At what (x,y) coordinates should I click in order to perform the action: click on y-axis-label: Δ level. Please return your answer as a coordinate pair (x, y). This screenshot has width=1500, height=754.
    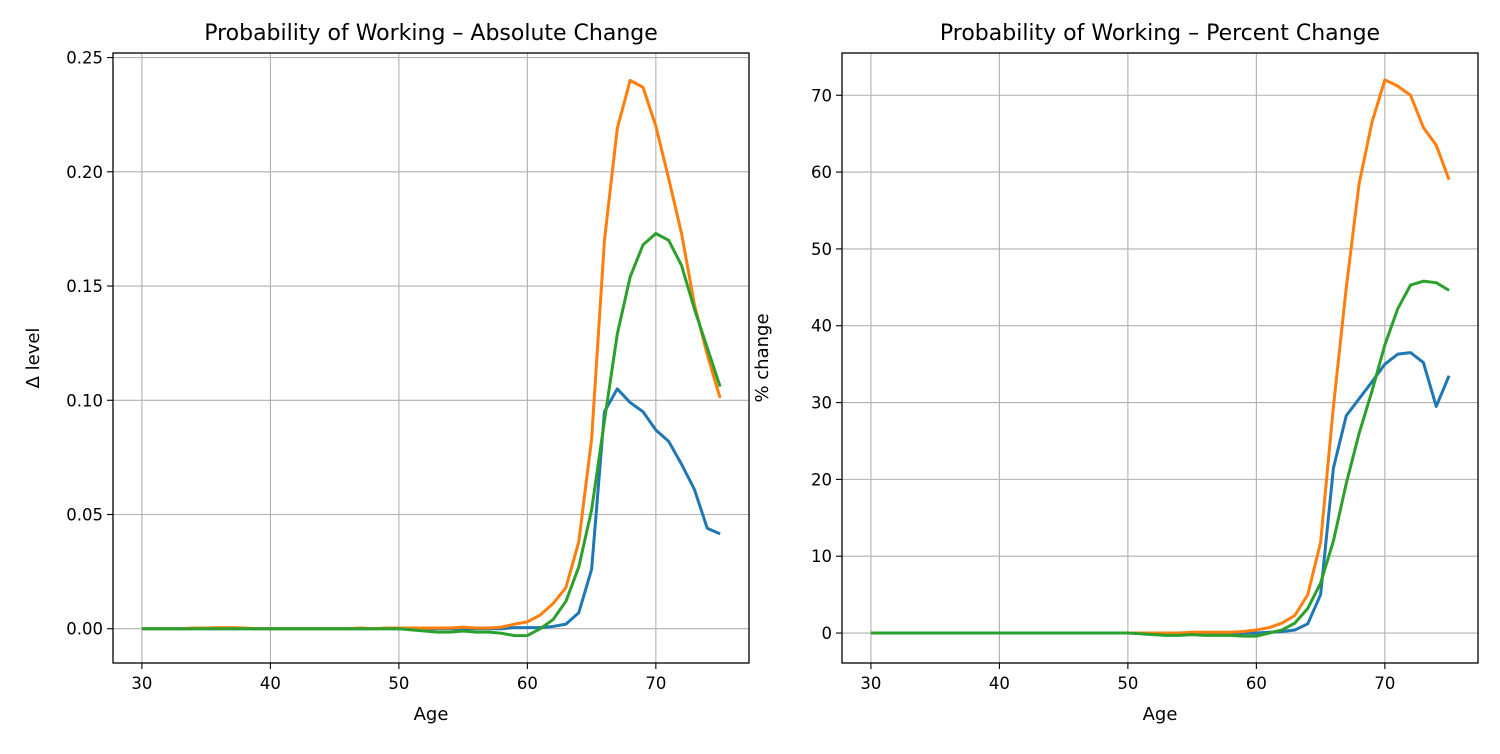
    Looking at the image, I should click on (33, 358).